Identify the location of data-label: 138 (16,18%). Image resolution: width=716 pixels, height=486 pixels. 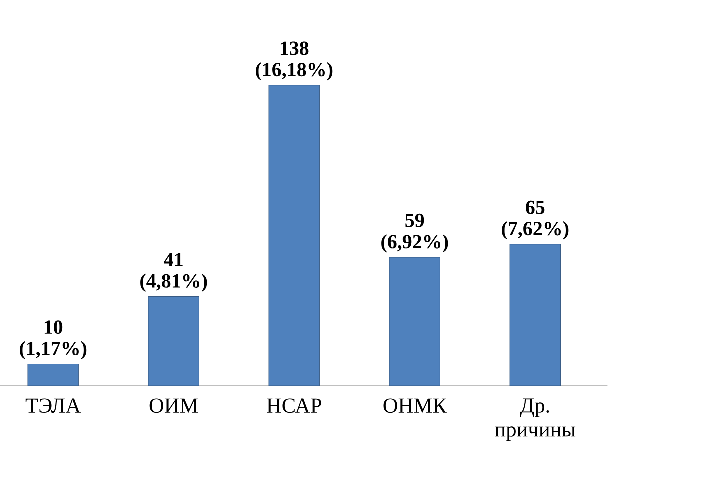
(294, 61).